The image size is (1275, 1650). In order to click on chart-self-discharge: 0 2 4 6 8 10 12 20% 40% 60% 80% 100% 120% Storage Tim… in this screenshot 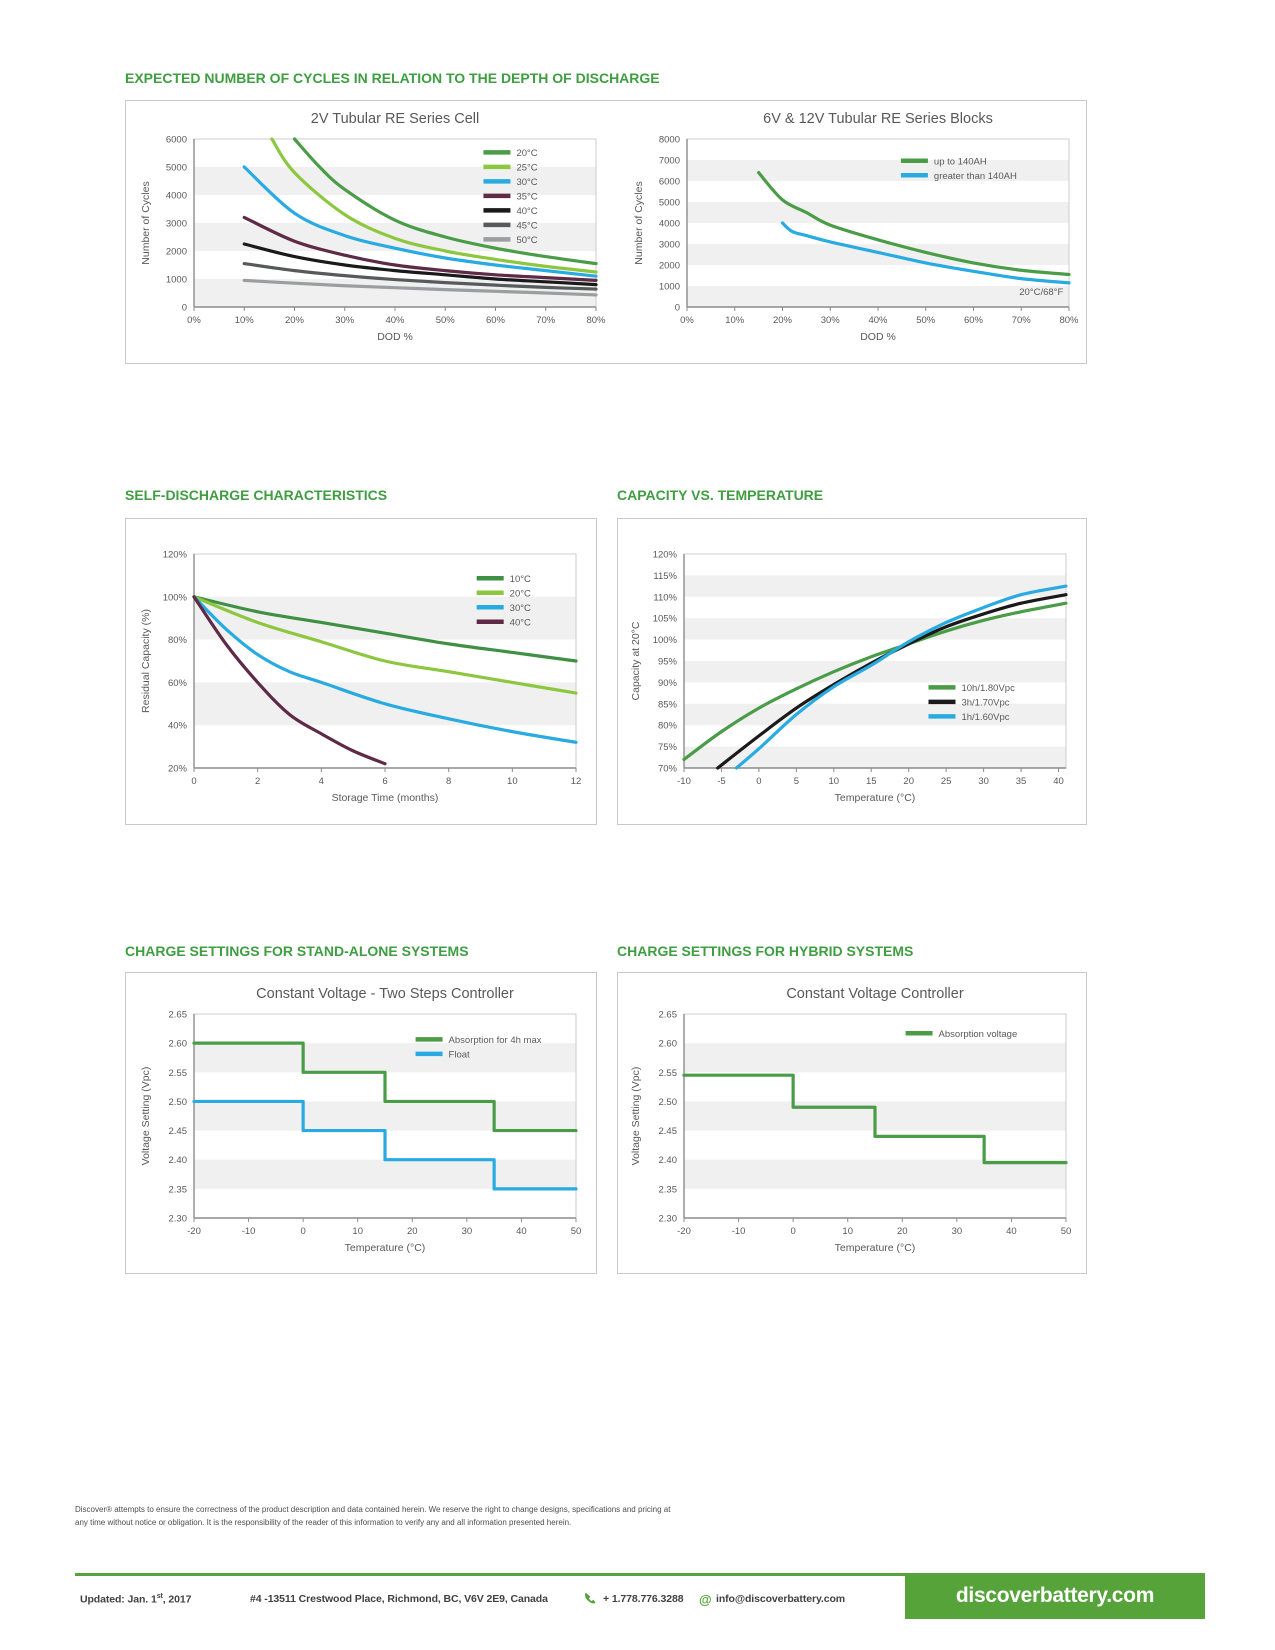, I will do `click(362, 672)`.